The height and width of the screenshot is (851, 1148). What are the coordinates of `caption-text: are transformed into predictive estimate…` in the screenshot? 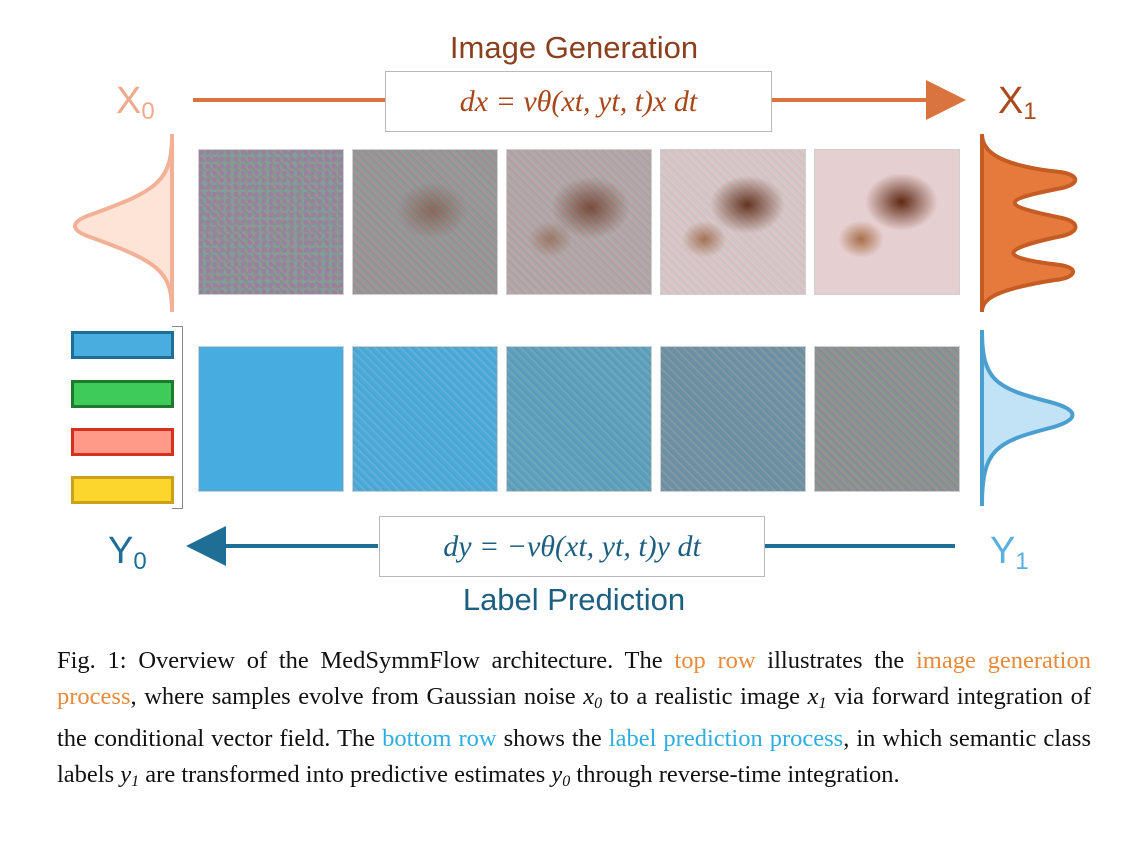 It's located at (345, 774).